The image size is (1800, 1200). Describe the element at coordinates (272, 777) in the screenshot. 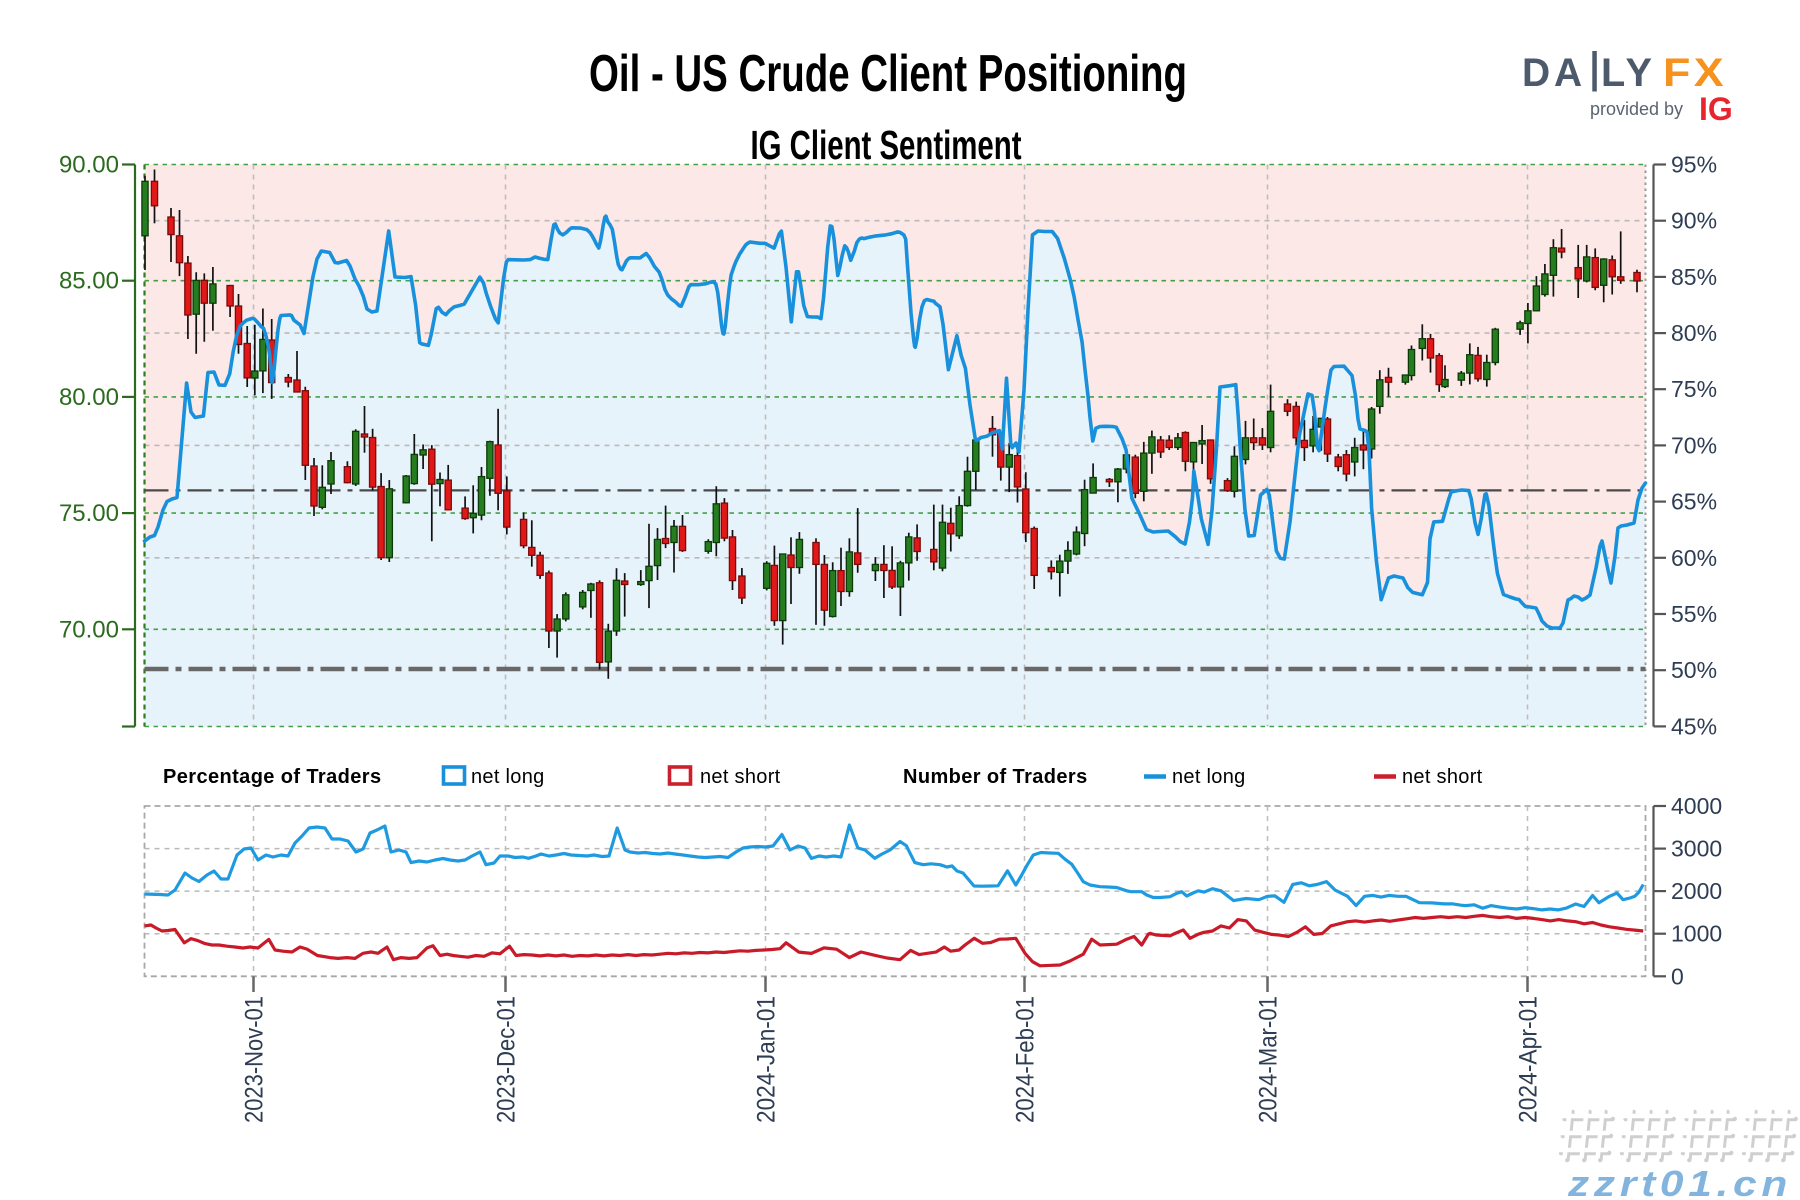

I see `svg-text: Percentage of Traders` at that location.